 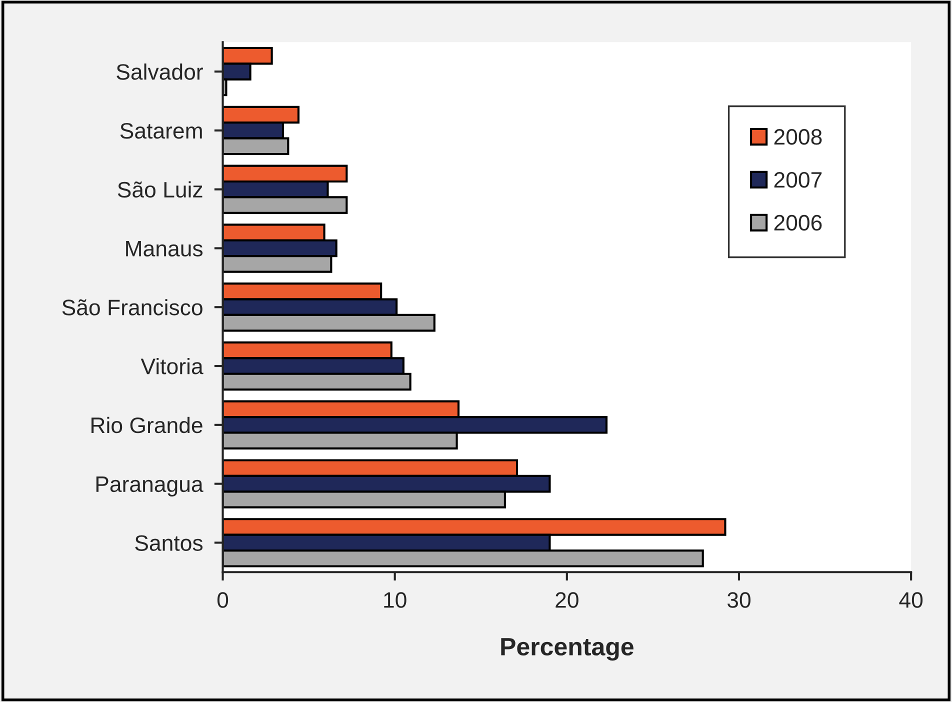 I want to click on y-tick-label: Salvador, so click(x=159, y=72).